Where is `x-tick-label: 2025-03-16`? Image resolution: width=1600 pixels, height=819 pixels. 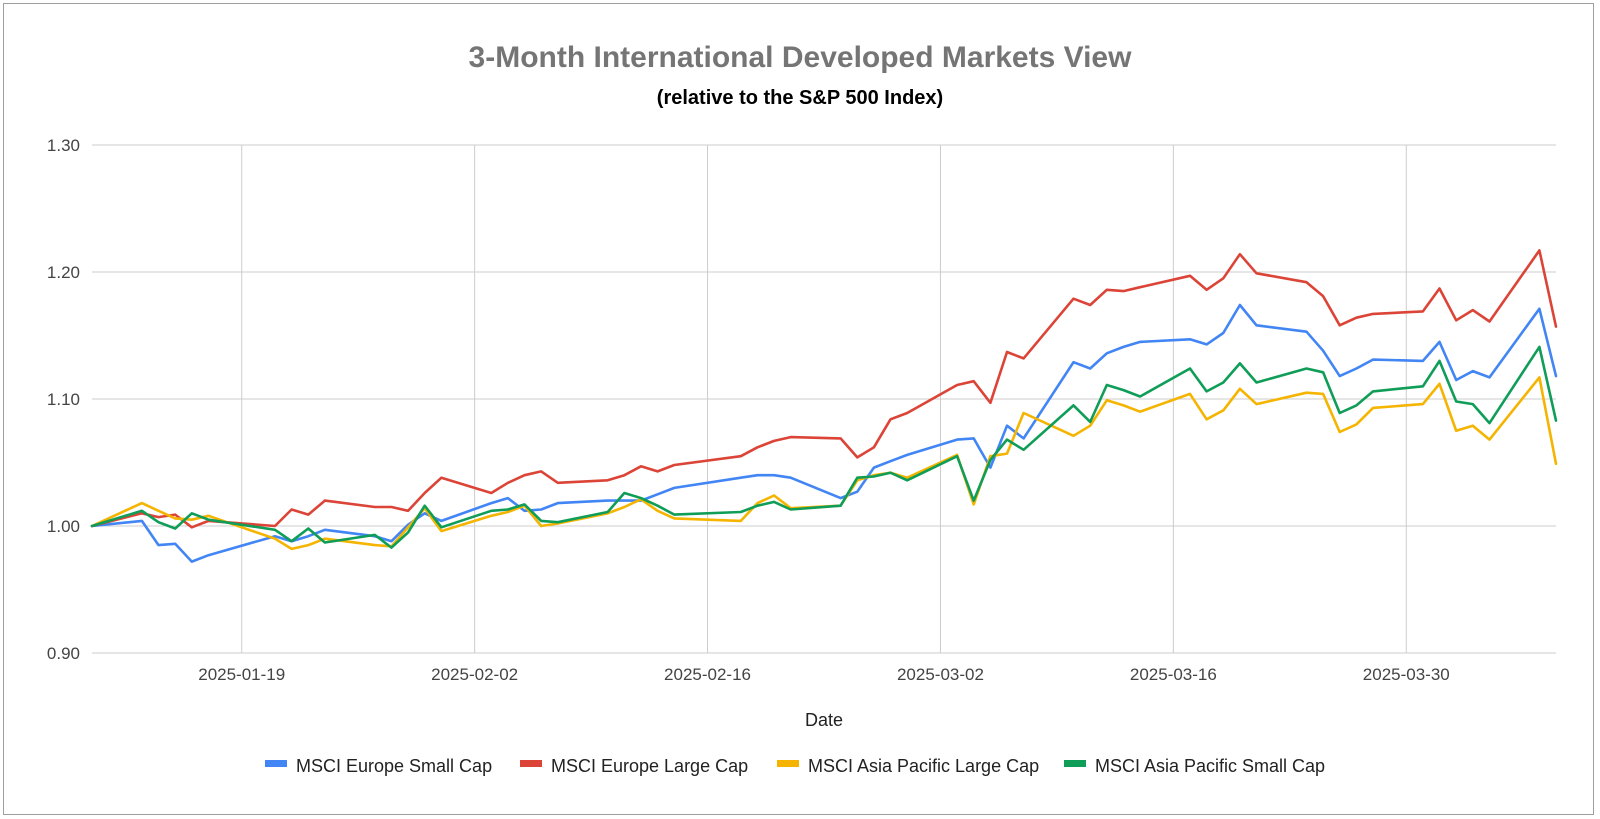
x-tick-label: 2025-03-16 is located at coordinates (1173, 674).